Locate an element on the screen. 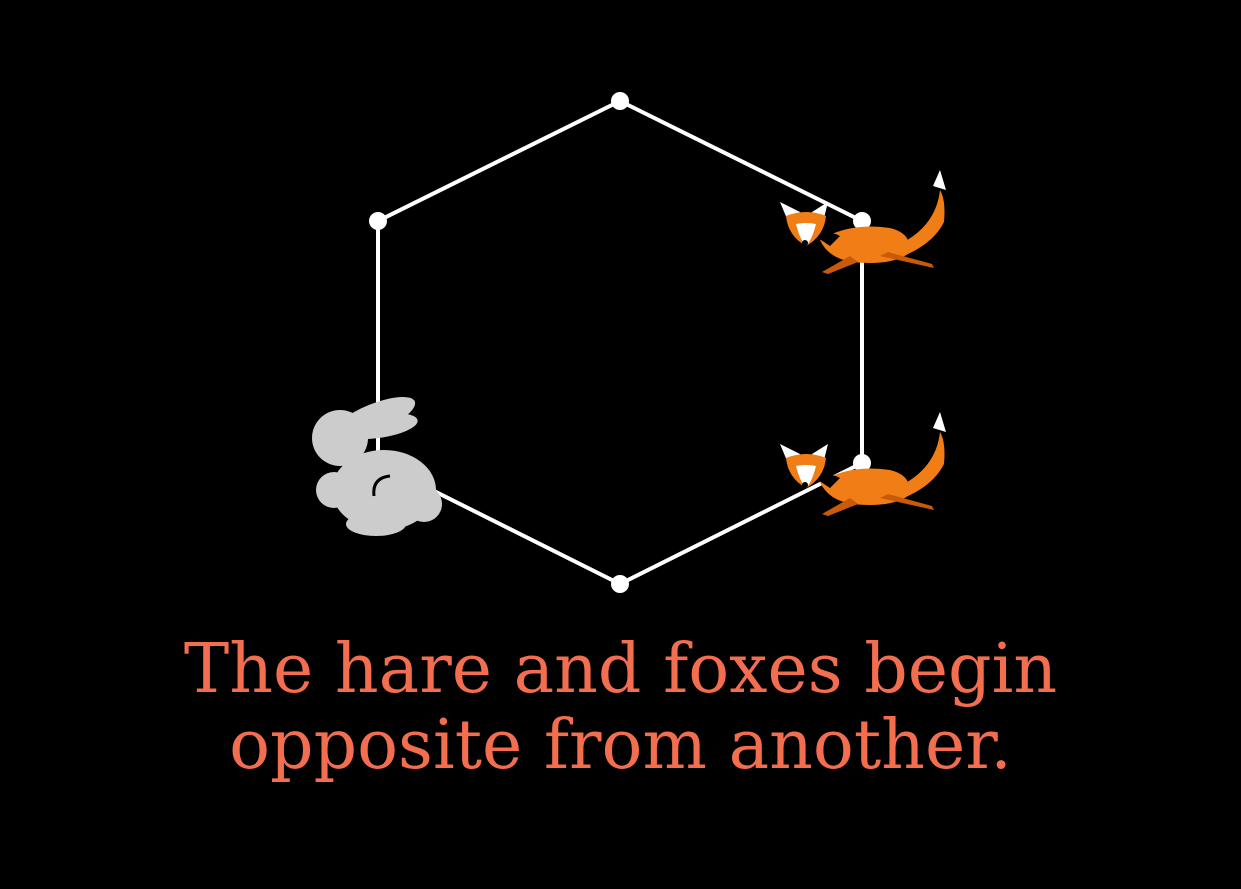 Image resolution: width=1241 pixels, height=889 pixels. caption-line-1: The hare and foxes begin is located at coordinates (620, 669).